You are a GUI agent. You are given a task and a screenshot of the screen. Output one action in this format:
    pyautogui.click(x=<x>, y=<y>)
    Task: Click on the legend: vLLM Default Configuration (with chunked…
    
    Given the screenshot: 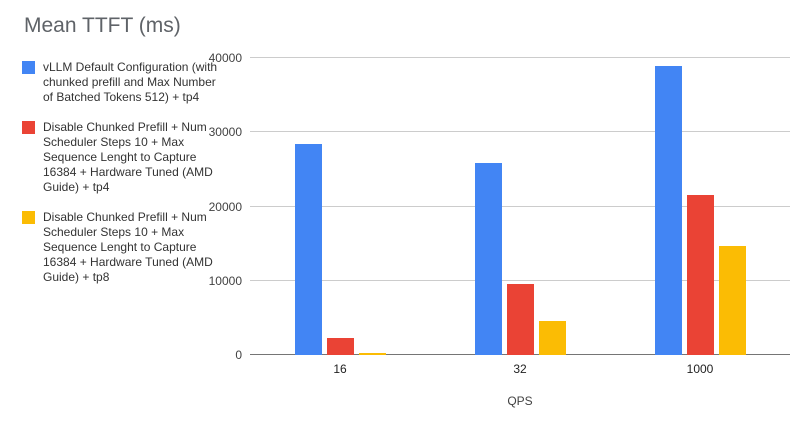 What is the action you would take?
    pyautogui.click(x=122, y=180)
    